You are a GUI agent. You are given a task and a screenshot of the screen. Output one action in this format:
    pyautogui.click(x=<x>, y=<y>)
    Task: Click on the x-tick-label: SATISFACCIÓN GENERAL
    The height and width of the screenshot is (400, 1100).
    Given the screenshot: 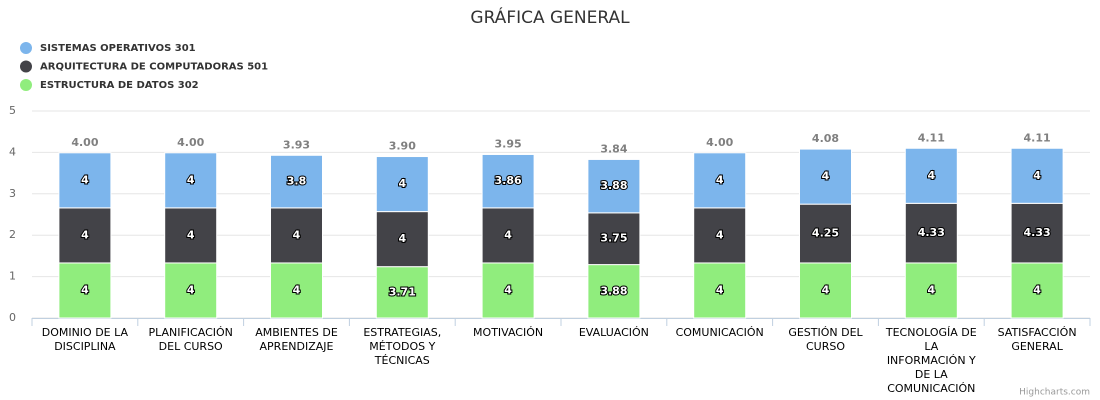 What is the action you would take?
    pyautogui.click(x=1037, y=339)
    